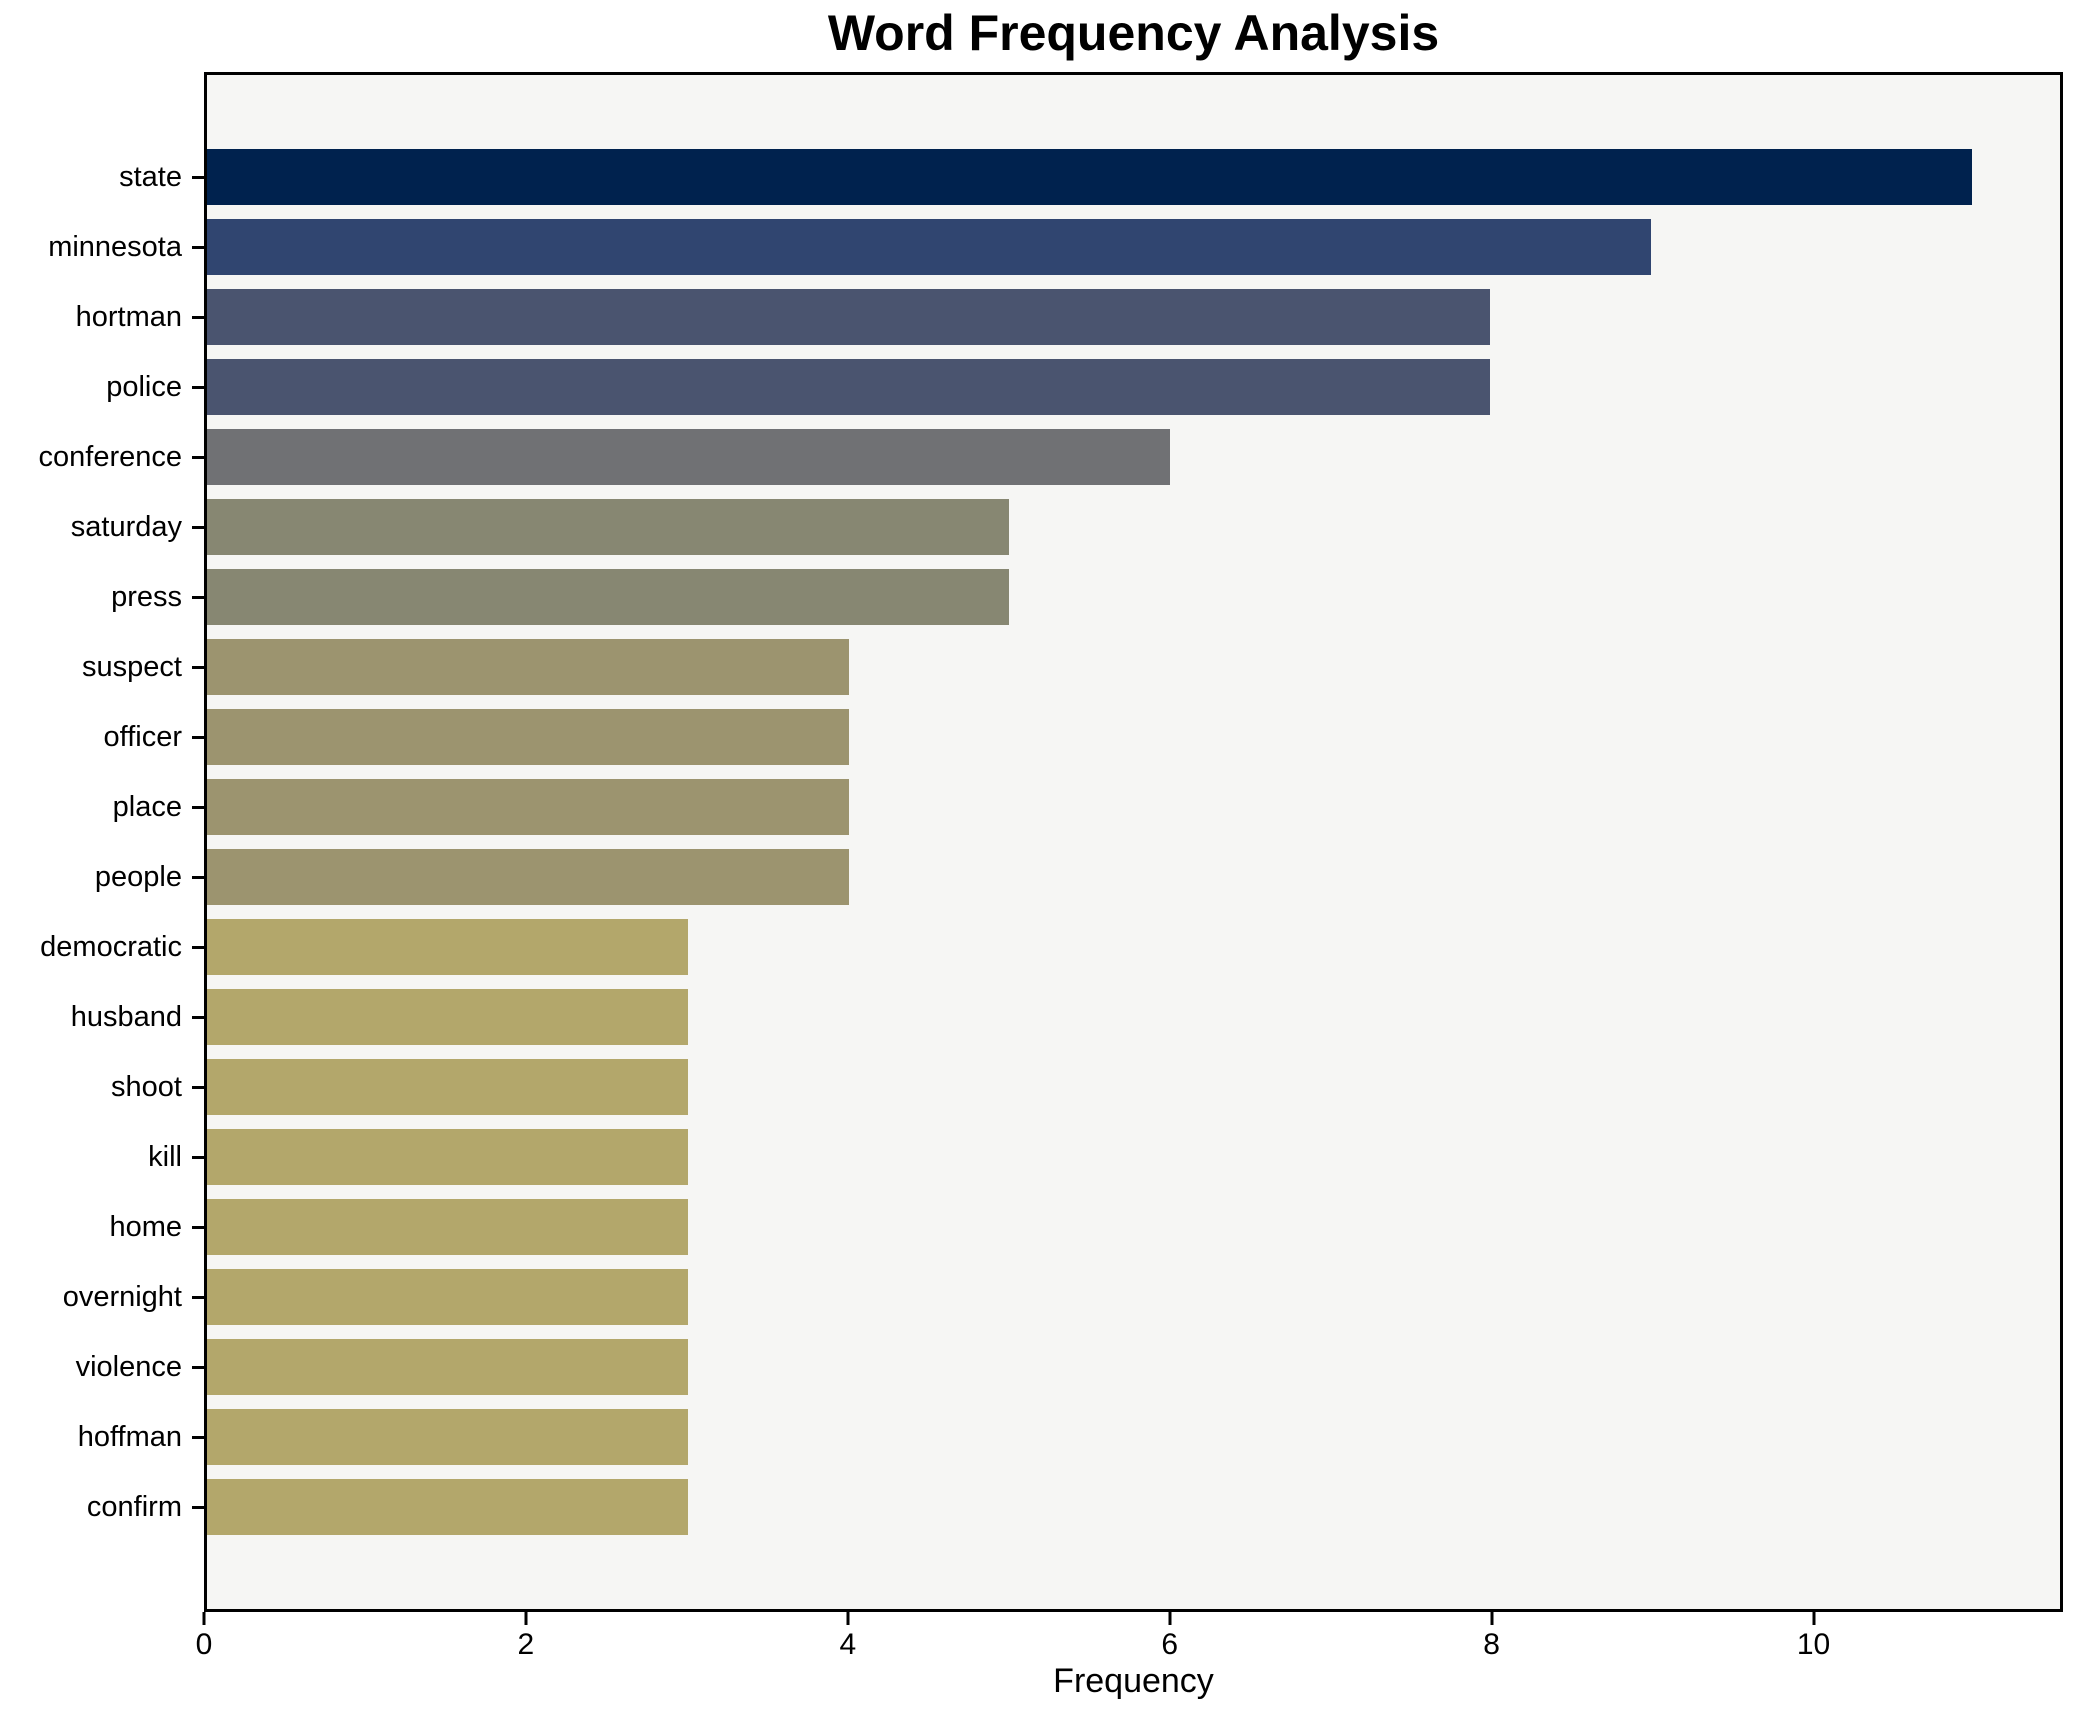 The image size is (2084, 1722). What do you see at coordinates (448, 1367) in the screenshot?
I see `bar-violence` at bounding box center [448, 1367].